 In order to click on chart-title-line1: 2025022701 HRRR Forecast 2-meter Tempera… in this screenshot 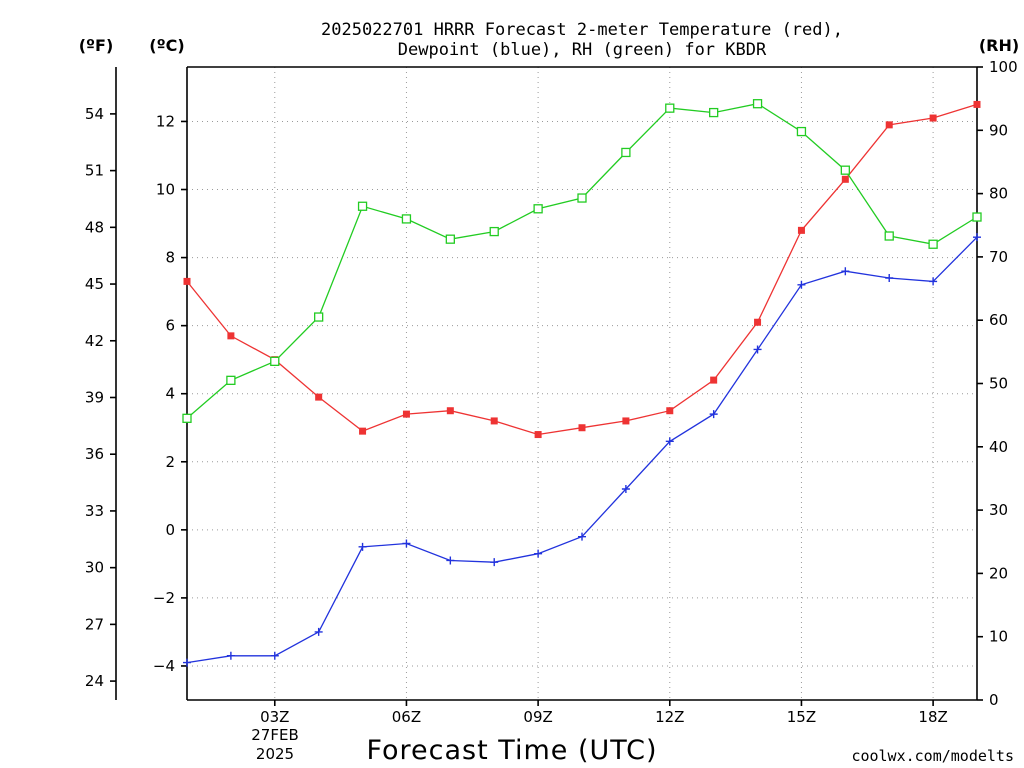, I will do `click(582, 30)`.